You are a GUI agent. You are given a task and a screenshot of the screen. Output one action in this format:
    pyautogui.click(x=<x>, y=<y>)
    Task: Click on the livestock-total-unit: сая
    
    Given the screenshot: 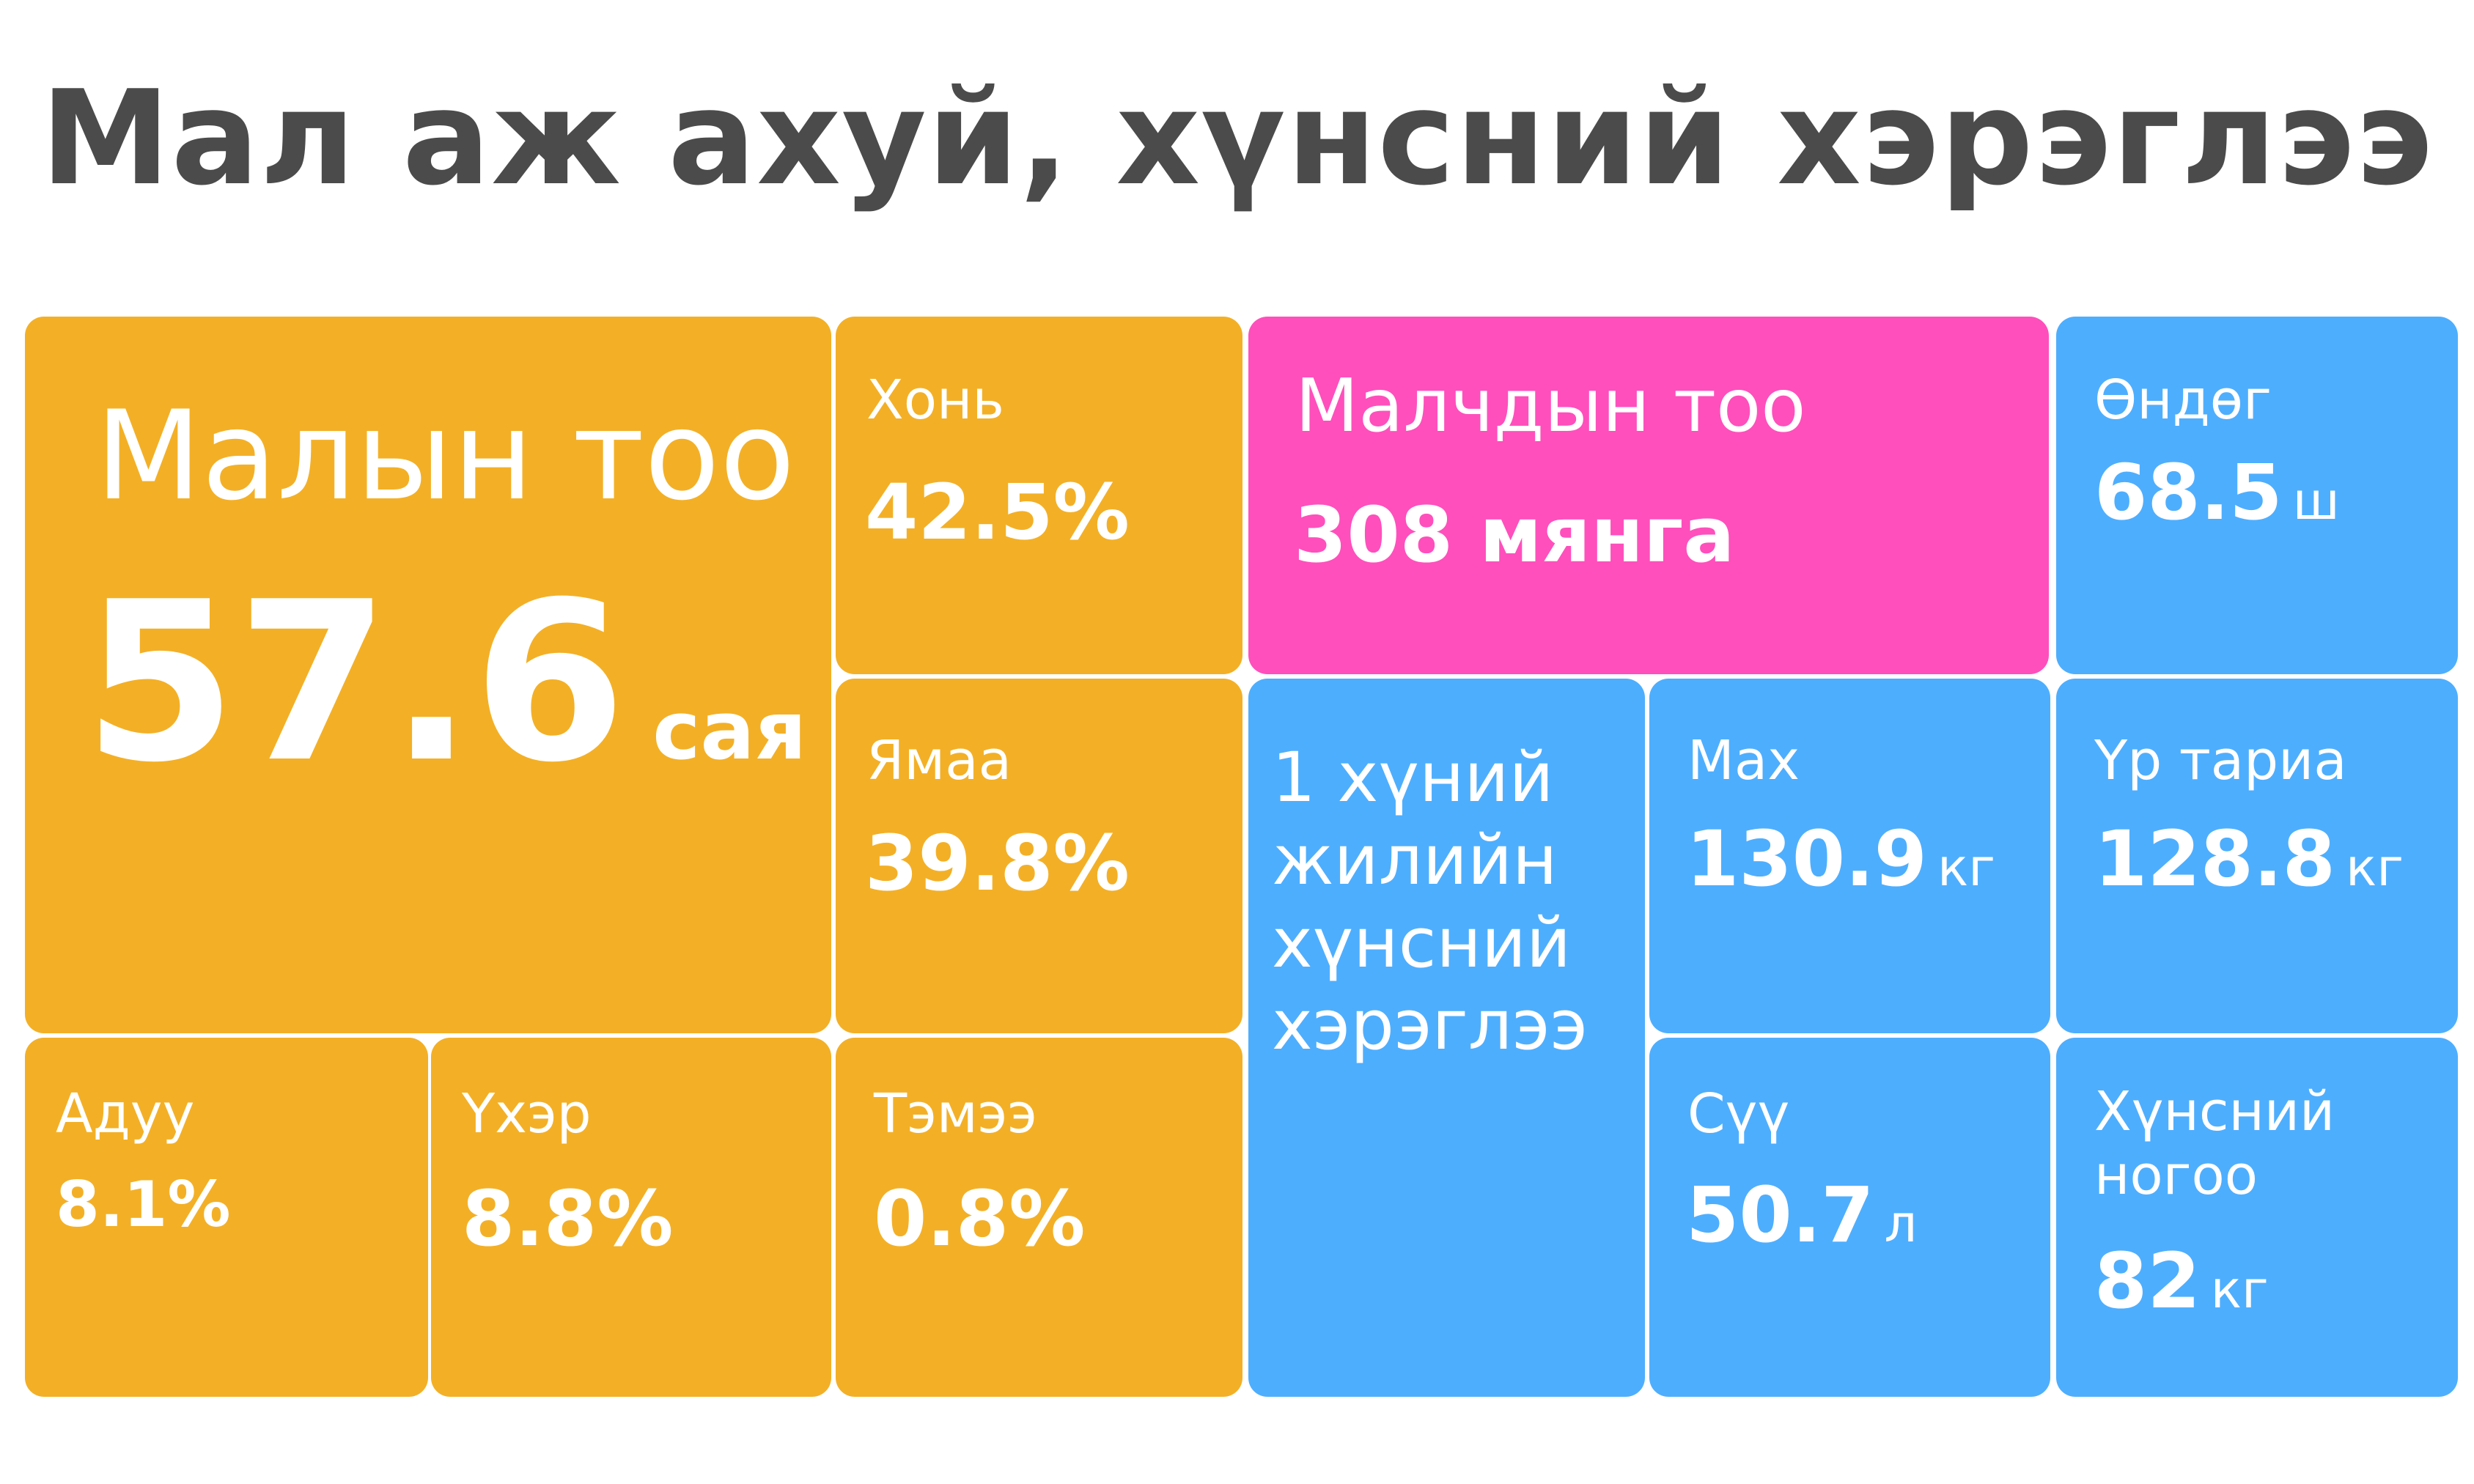 What is the action you would take?
    pyautogui.click(x=729, y=731)
    